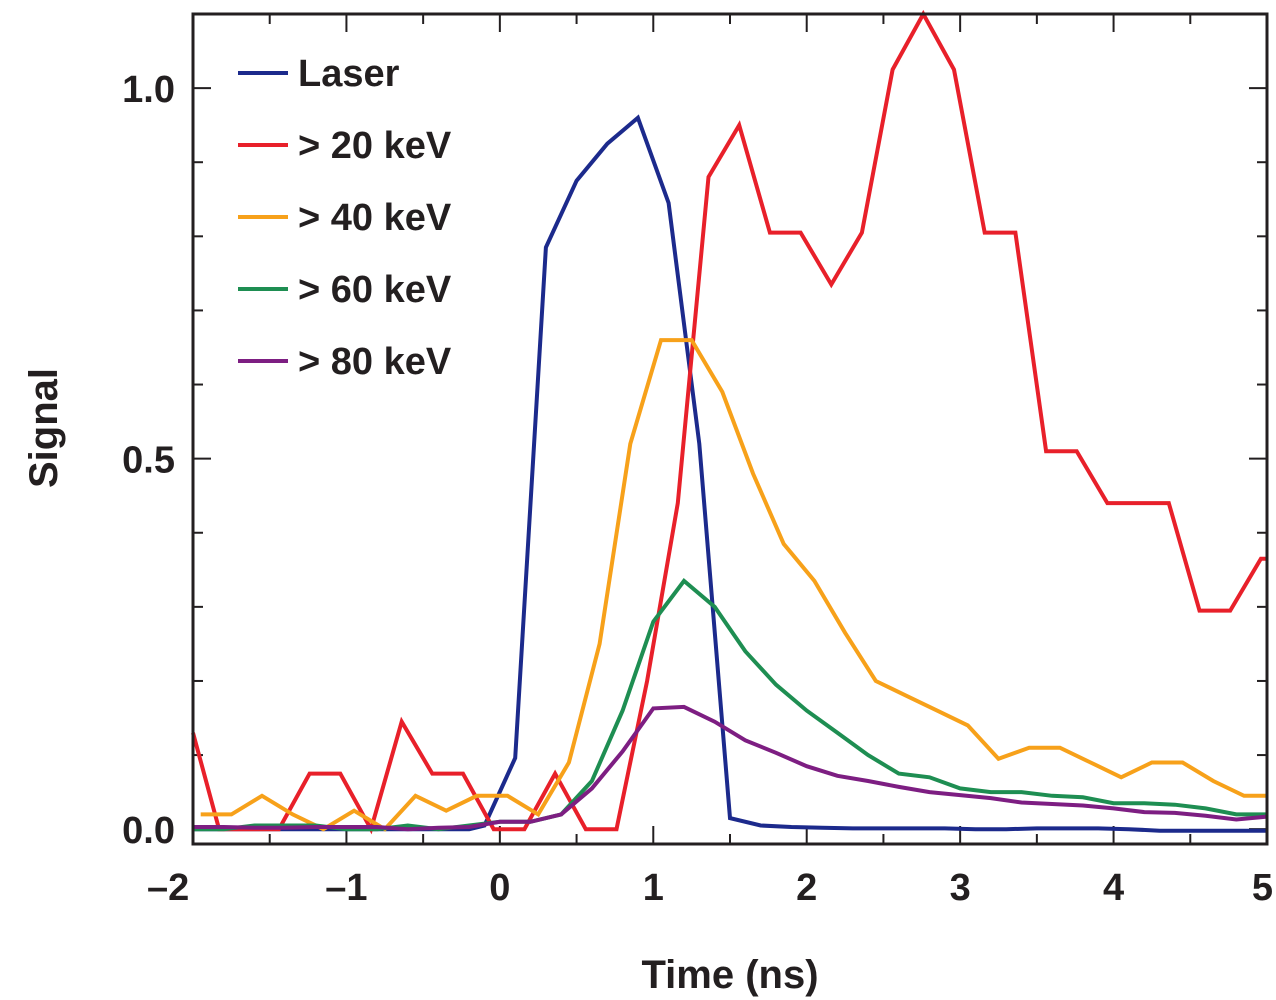 This screenshot has width=1276, height=1000. Describe the element at coordinates (44, 428) in the screenshot. I see `y-axis-label: Signal` at that location.